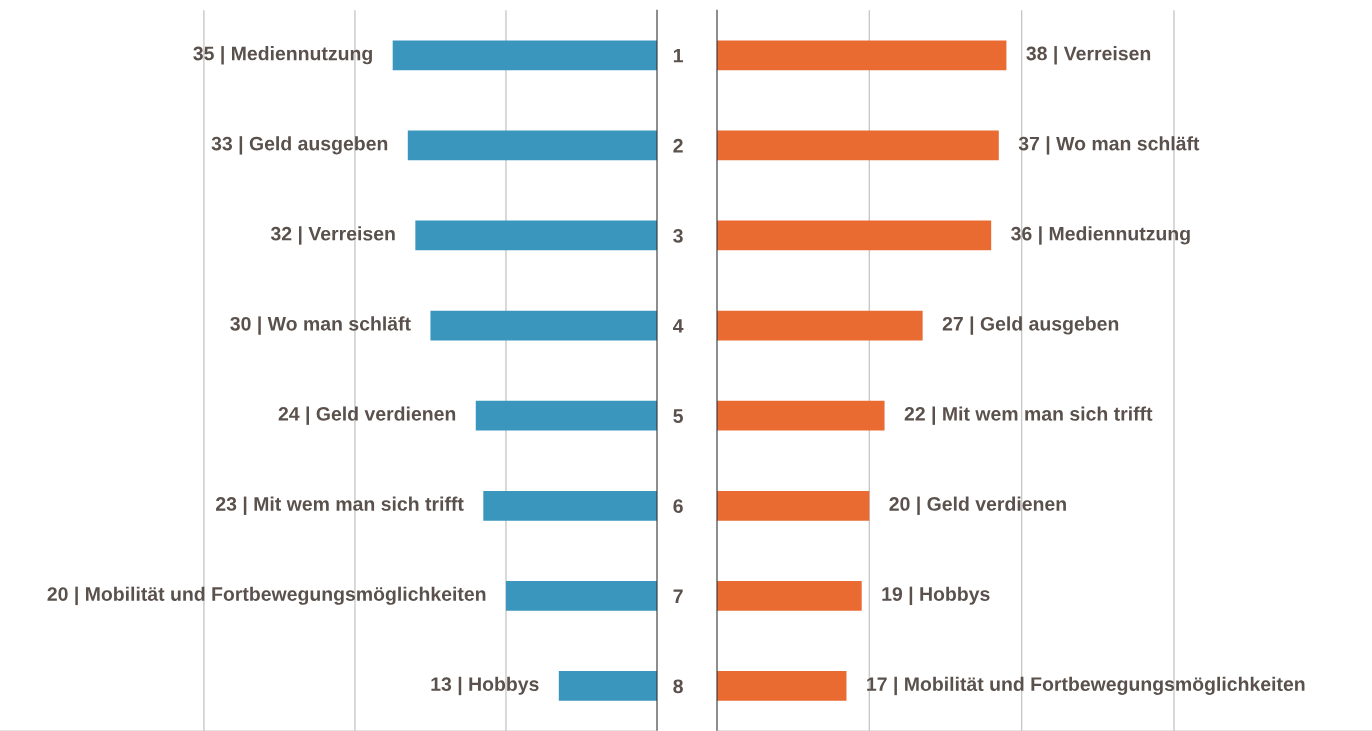 The height and width of the screenshot is (731, 1372). Describe the element at coordinates (678, 235) in the screenshot. I see `y-tick-label: 3` at that location.